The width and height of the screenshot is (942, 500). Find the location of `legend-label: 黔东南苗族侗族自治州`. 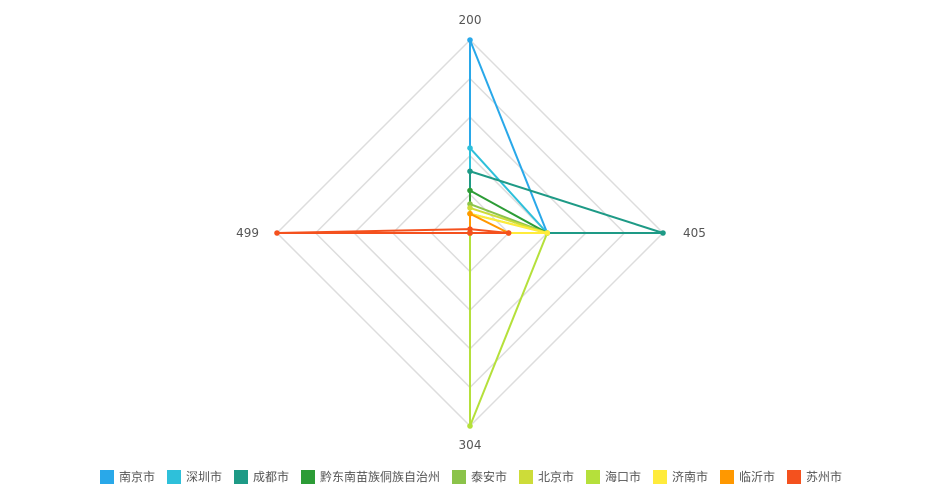

legend-label: 黔东南苗族侗族自治州 is located at coordinates (380, 476).